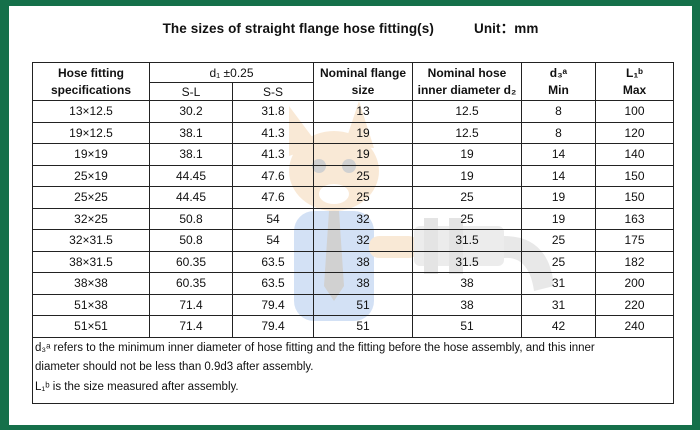 This screenshot has width=700, height=430. What do you see at coordinates (634, 326) in the screenshot?
I see `cell-l1: 240` at bounding box center [634, 326].